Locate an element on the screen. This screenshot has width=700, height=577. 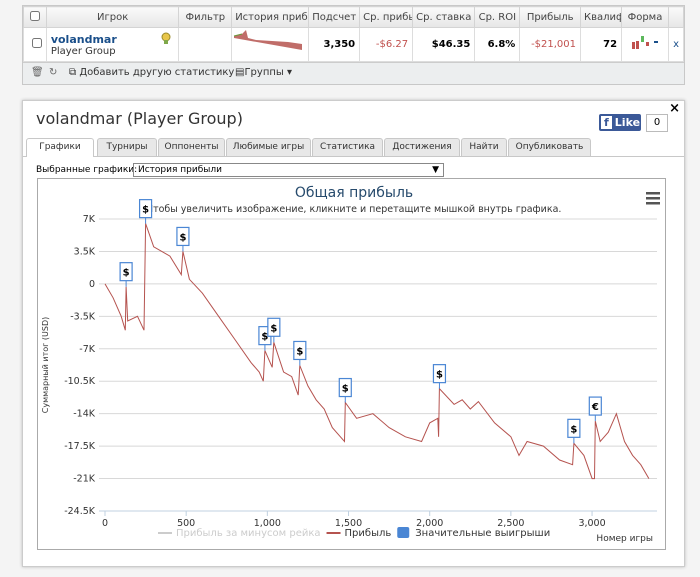
like-count: 0 is located at coordinates (657, 123).